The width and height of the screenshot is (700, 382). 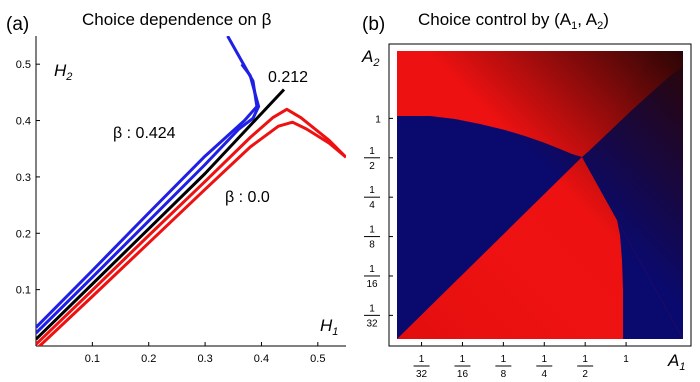 I want to click on b-x-tick-denominator: 8, so click(x=504, y=374).